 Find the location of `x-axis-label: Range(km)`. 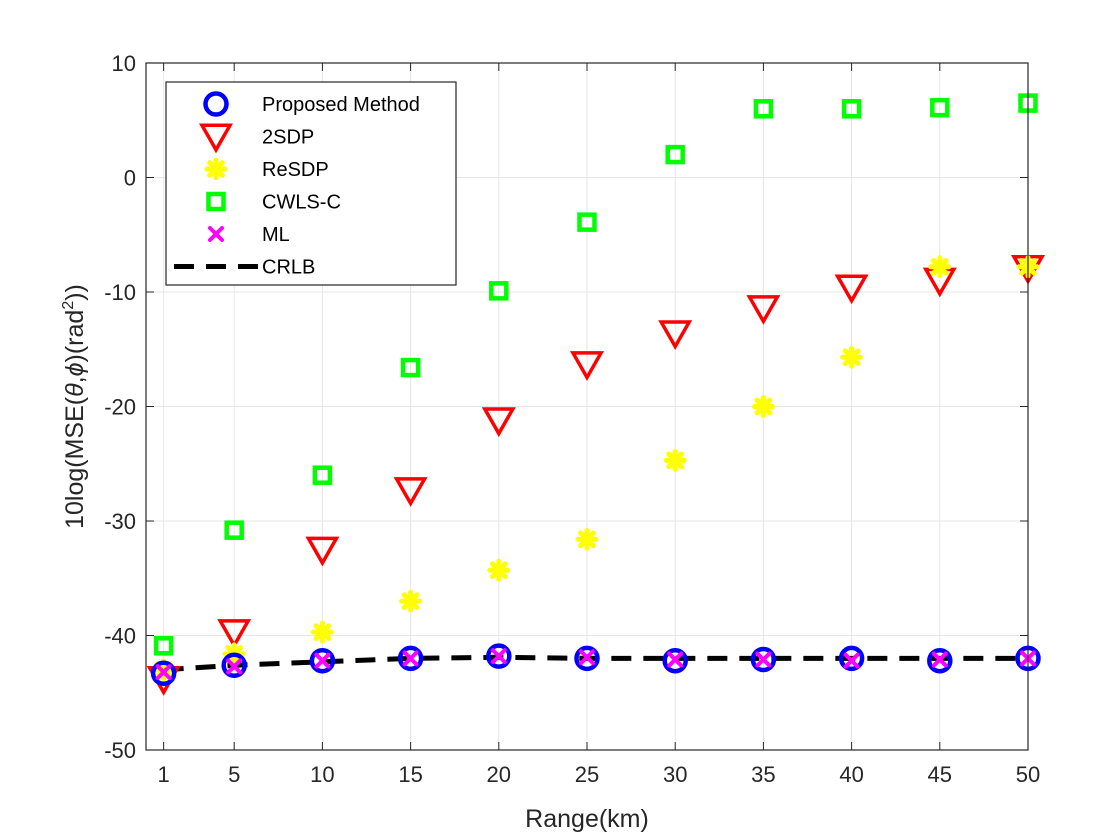

x-axis-label: Range(km) is located at coordinates (587, 819).